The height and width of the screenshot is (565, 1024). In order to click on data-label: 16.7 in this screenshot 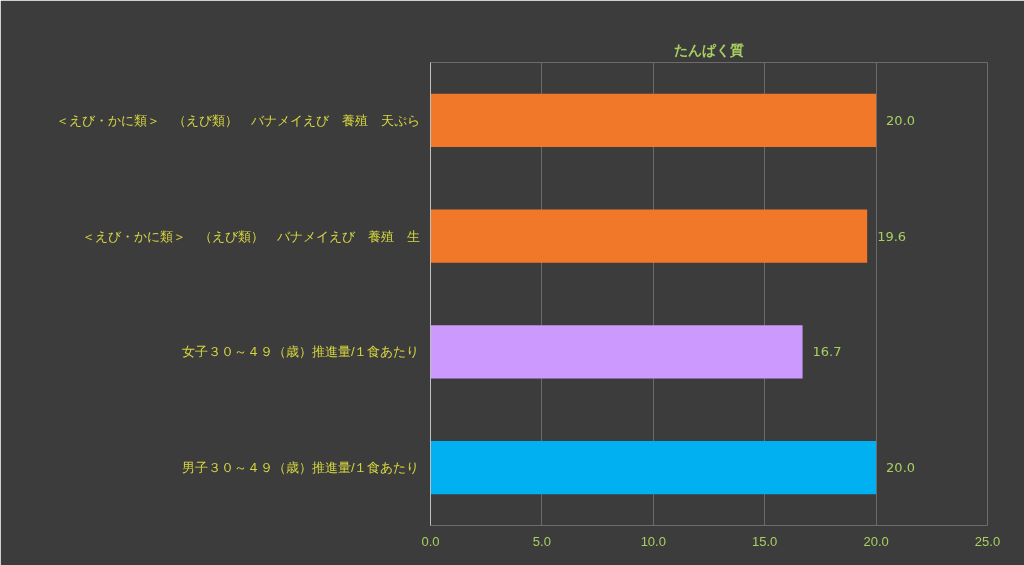, I will do `click(827, 352)`.